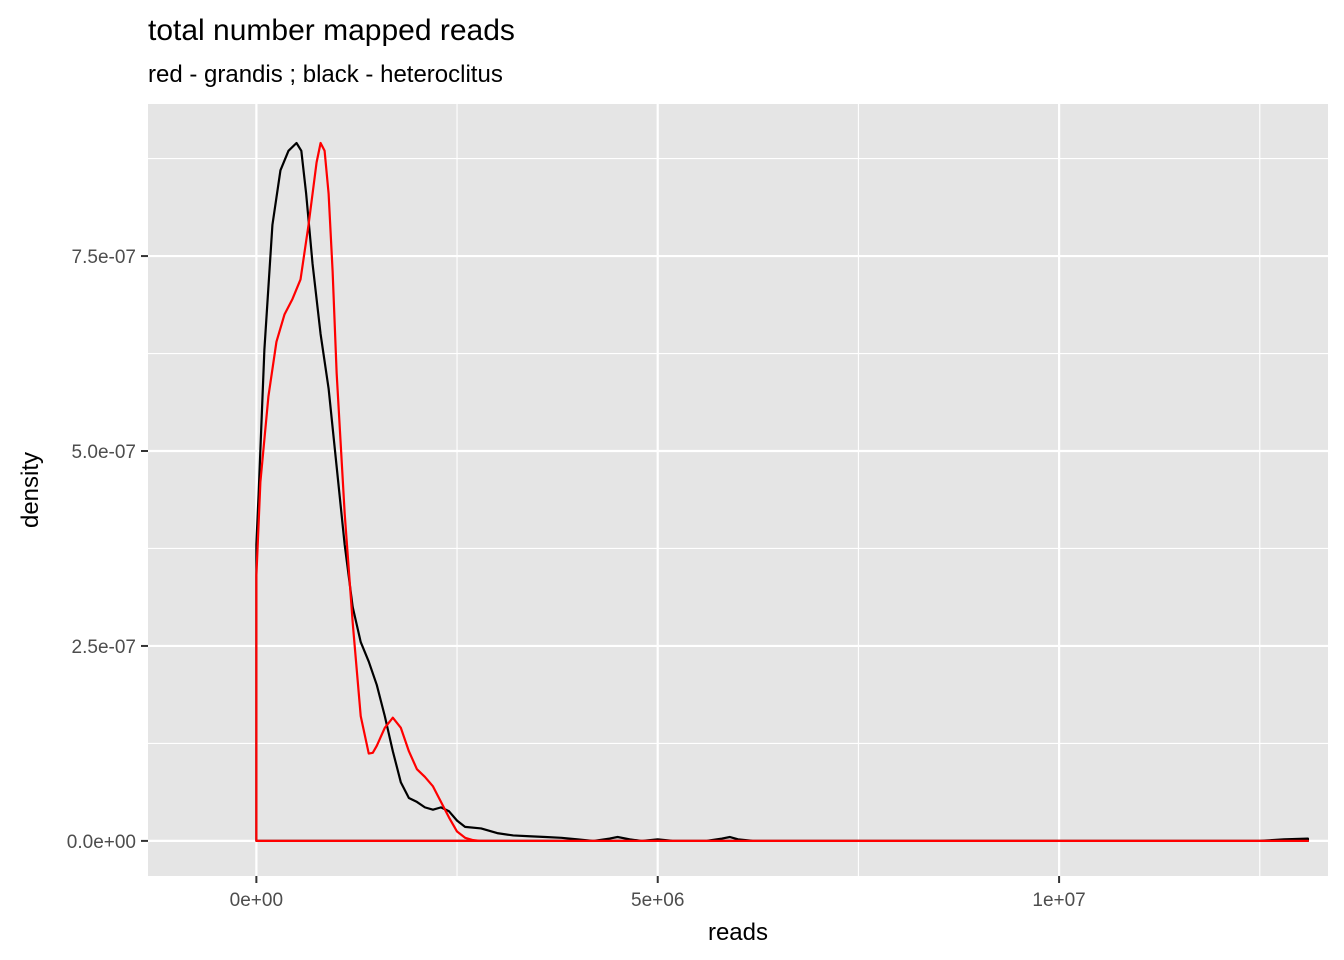 The width and height of the screenshot is (1344, 960). What do you see at coordinates (256, 900) in the screenshot?
I see `x-tick-label: 0e+00` at bounding box center [256, 900].